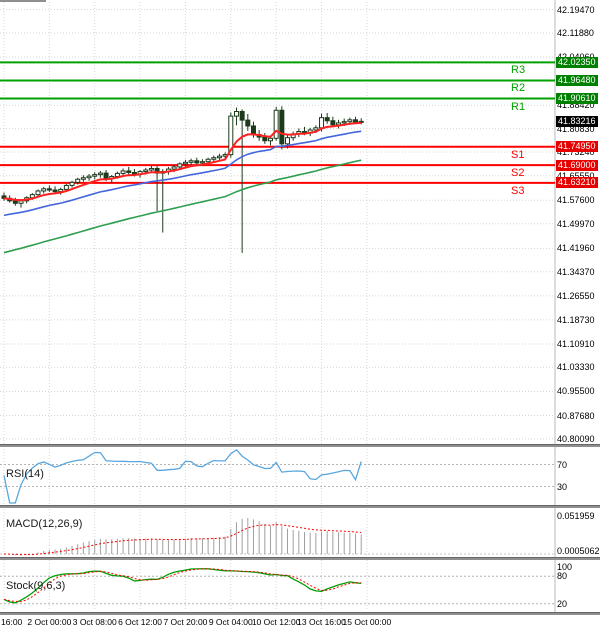 The image size is (600, 634). What do you see at coordinates (300, 613) in the screenshot?
I see `panel-separator-stoch-time` at bounding box center [300, 613].